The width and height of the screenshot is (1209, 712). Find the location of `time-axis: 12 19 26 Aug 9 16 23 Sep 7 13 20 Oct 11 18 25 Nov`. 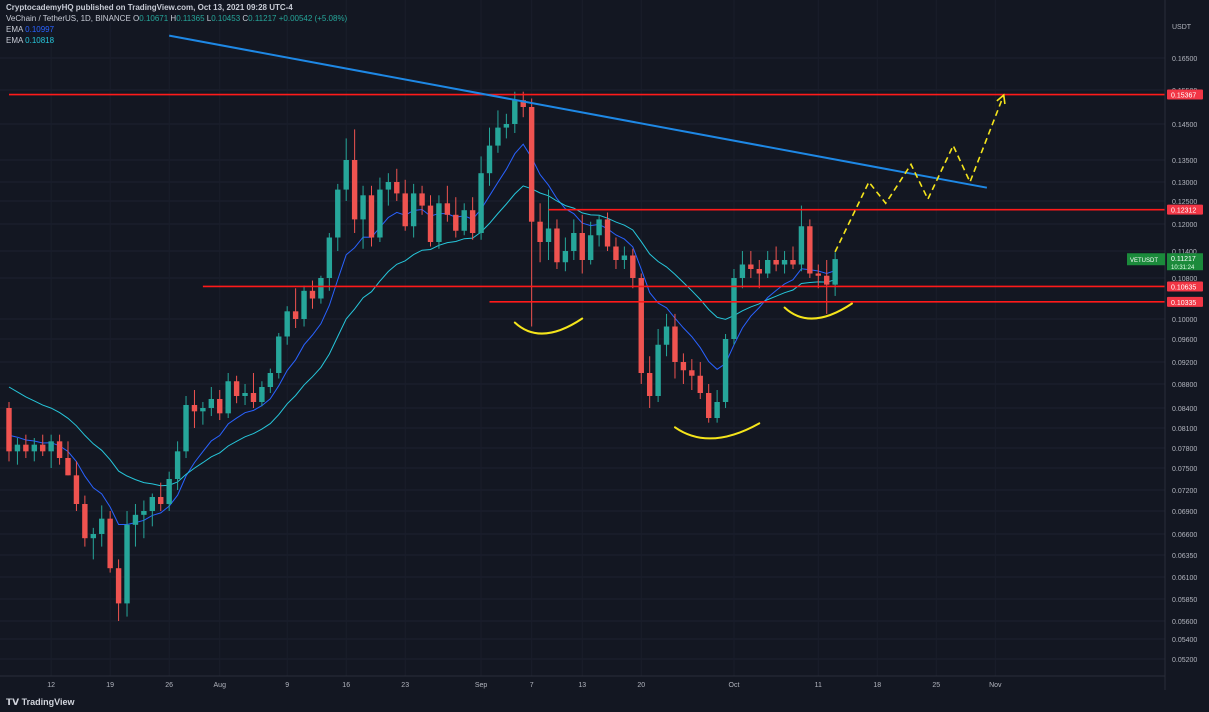

time-axis: 12 19 26 Aug 9 16 23 Sep 7 13 20 Oct 11 18 25 Nov is located at coordinates (524, 685).